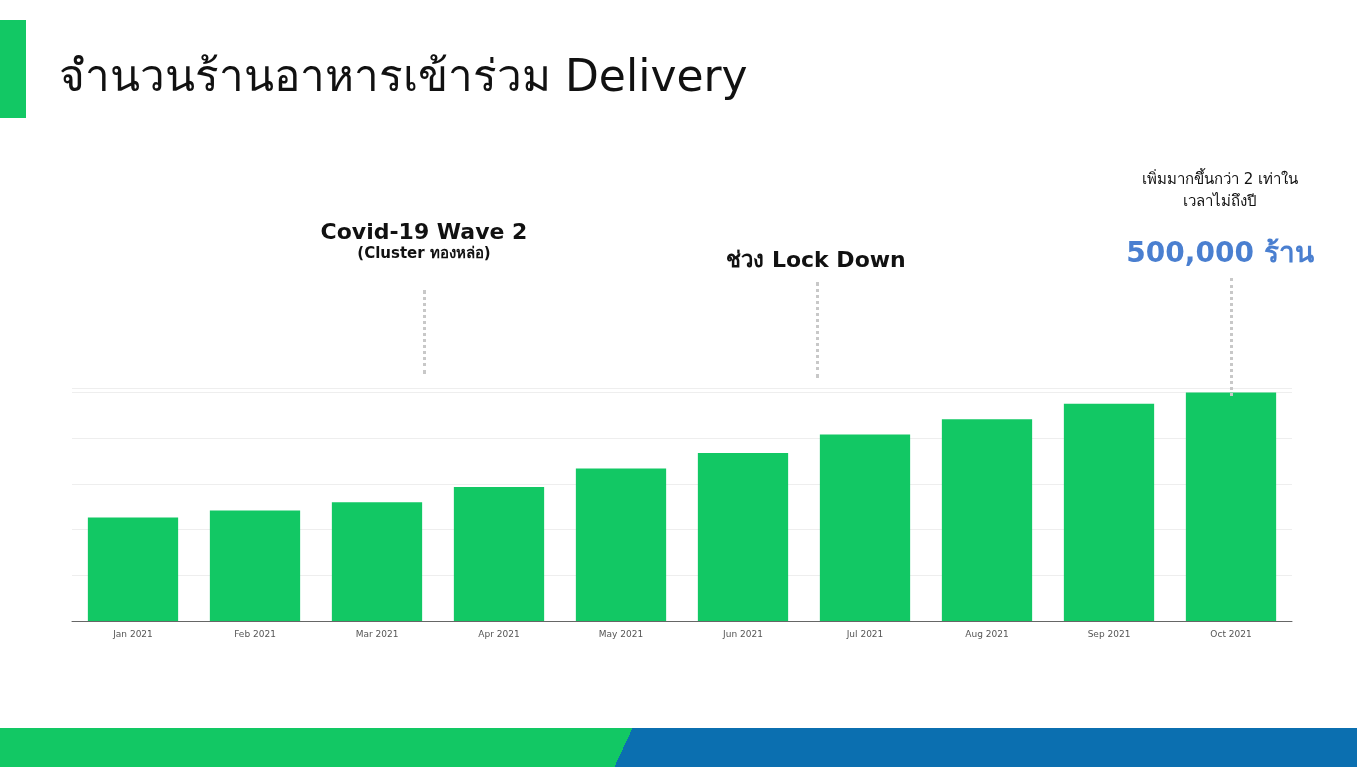 The image size is (1357, 767). Describe the element at coordinates (864, 633) in the screenshot. I see `x-tick-label: Jul 2021` at that location.